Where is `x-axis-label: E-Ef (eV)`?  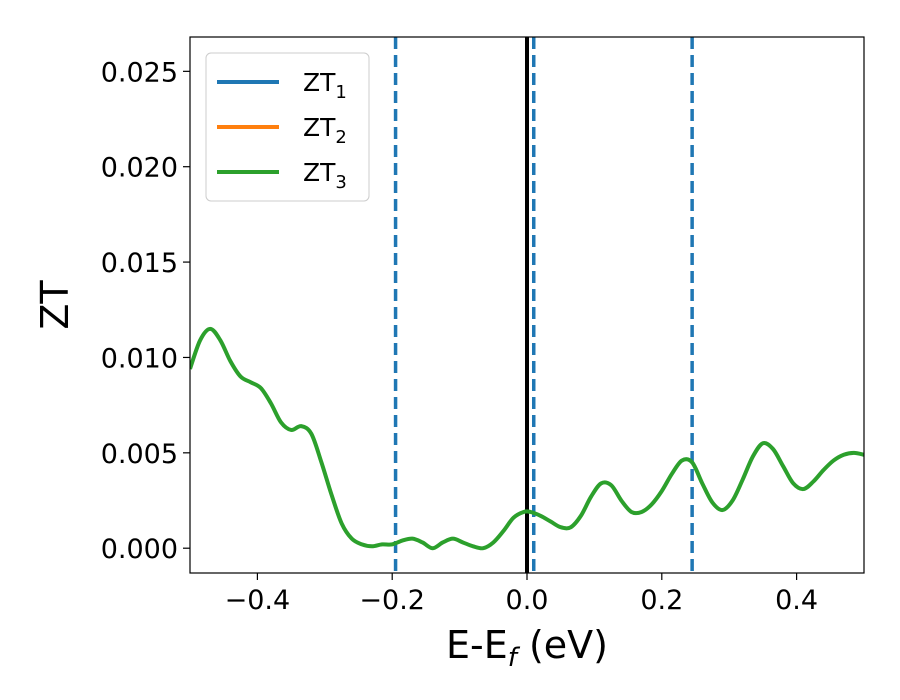 x-axis-label: E-Ef (eV) is located at coordinates (527, 648).